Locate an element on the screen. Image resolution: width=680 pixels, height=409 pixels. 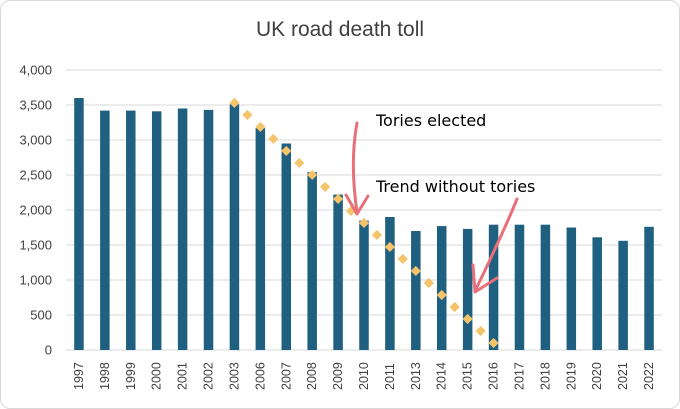
x-tick-label: 2009 is located at coordinates (338, 376).